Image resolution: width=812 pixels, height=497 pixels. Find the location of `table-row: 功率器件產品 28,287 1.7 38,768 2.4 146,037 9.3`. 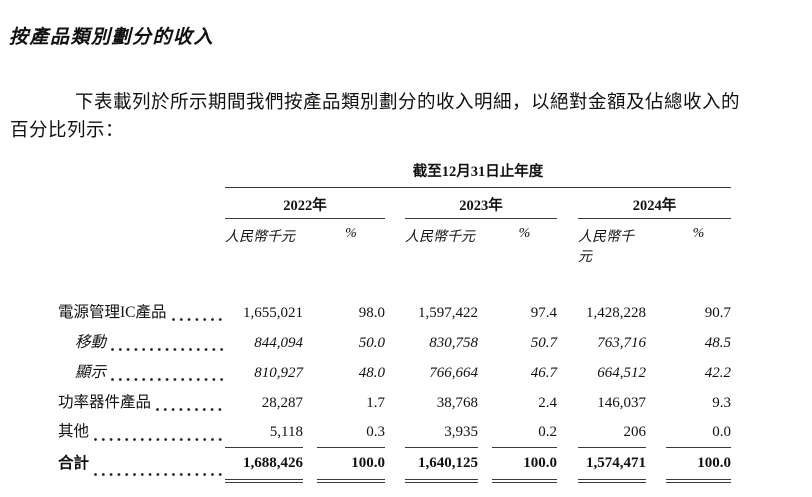

table-row: 功率器件產品 28,287 1.7 38,768 2.4 146,037 9.3 is located at coordinates (394, 403).